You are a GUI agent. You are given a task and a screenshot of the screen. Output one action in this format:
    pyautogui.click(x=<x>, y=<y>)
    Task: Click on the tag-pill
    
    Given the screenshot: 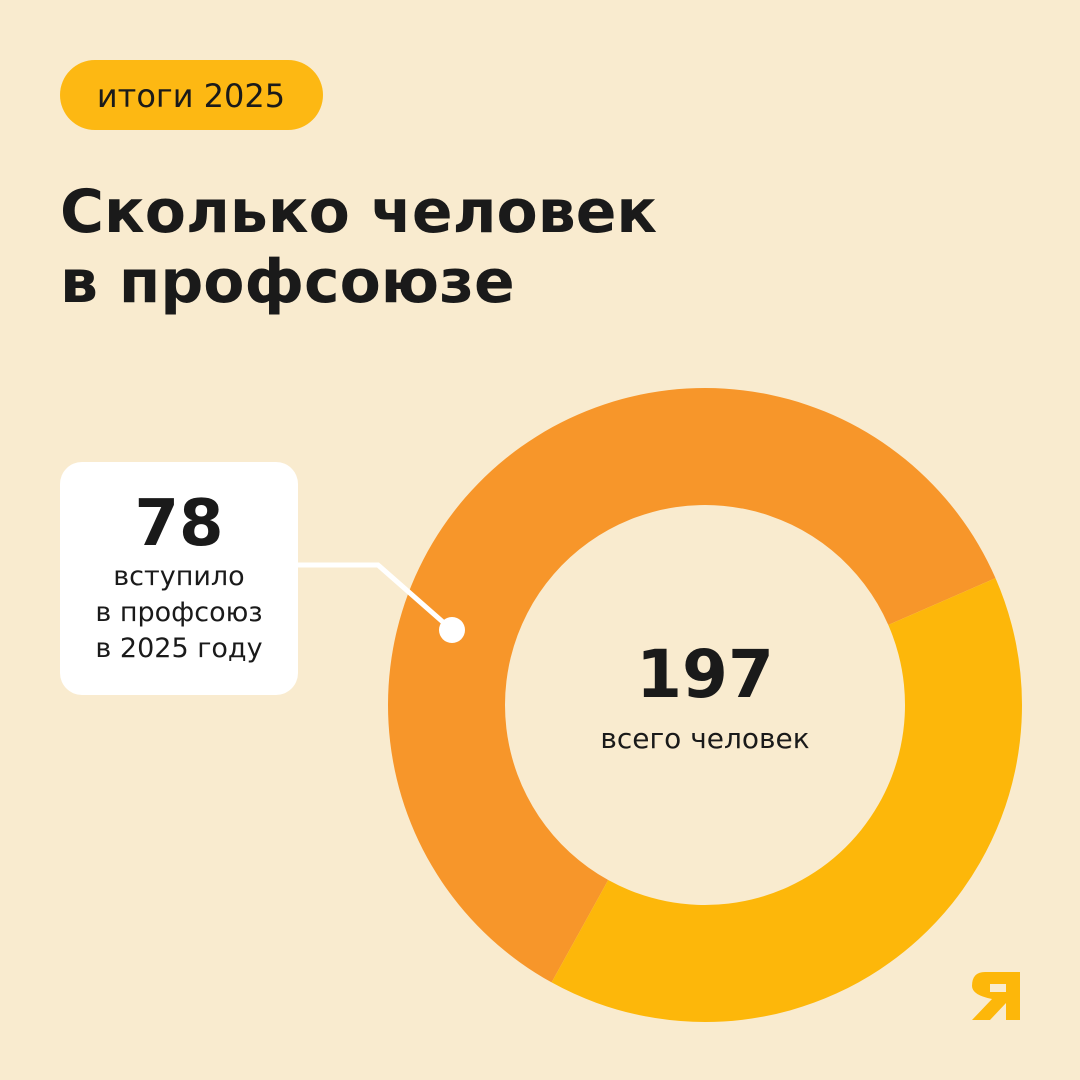 What is the action you would take?
    pyautogui.click(x=191, y=95)
    